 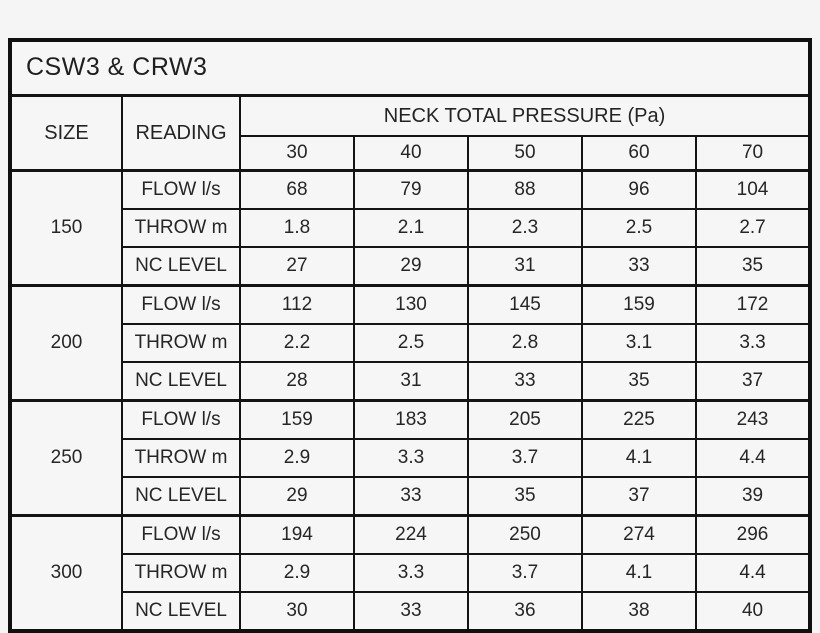 I want to click on value-cell: 104, so click(x=753, y=189).